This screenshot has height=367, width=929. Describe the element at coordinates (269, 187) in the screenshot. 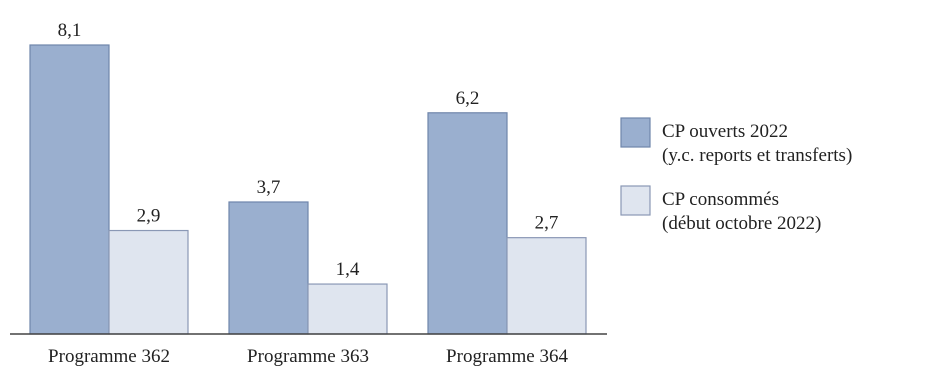

I see `bar-value-label: 3,7` at that location.